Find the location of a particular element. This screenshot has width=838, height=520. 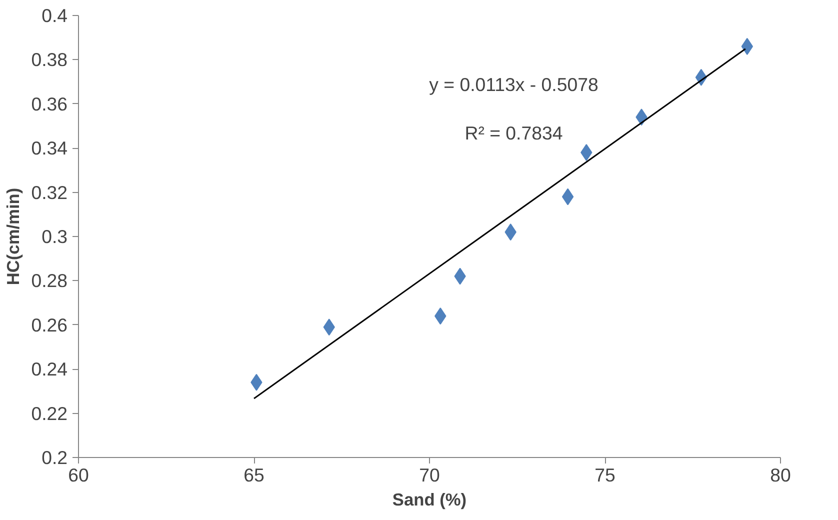

y-tick-label: 0.4 is located at coordinates (55, 15).